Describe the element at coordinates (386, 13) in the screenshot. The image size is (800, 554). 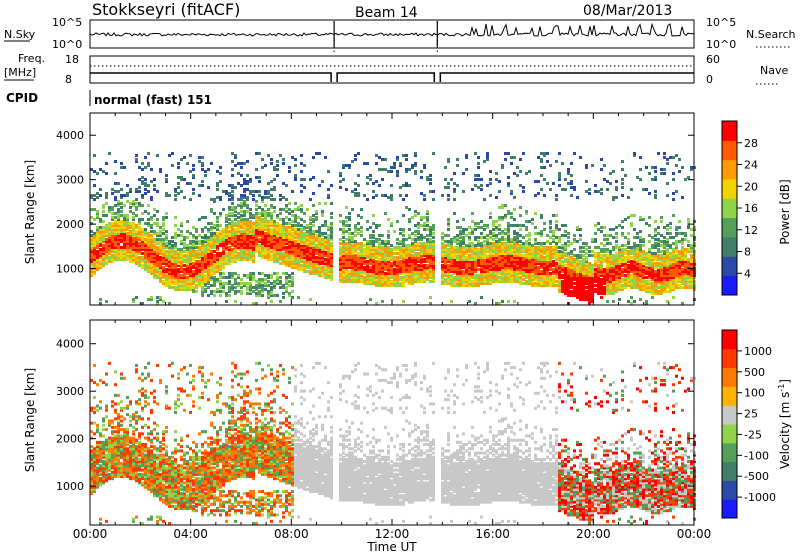
I see `beam-title: Beam 14` at that location.